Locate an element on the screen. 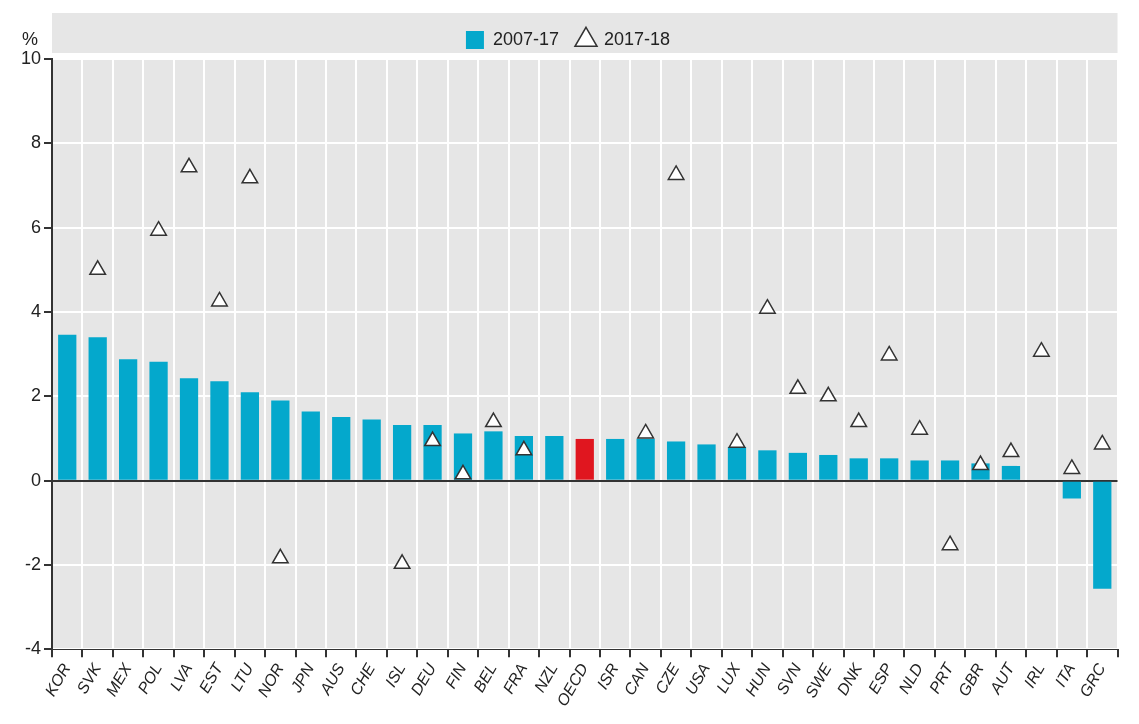  y-tick-label: 0 is located at coordinates (36, 479).